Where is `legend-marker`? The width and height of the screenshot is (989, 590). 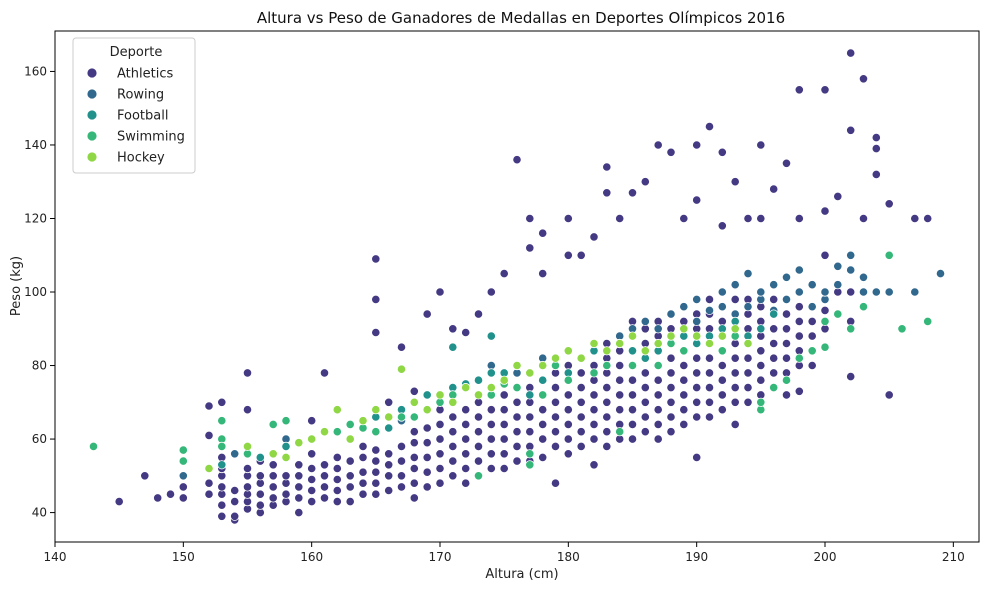
legend-marker is located at coordinates (92, 157).